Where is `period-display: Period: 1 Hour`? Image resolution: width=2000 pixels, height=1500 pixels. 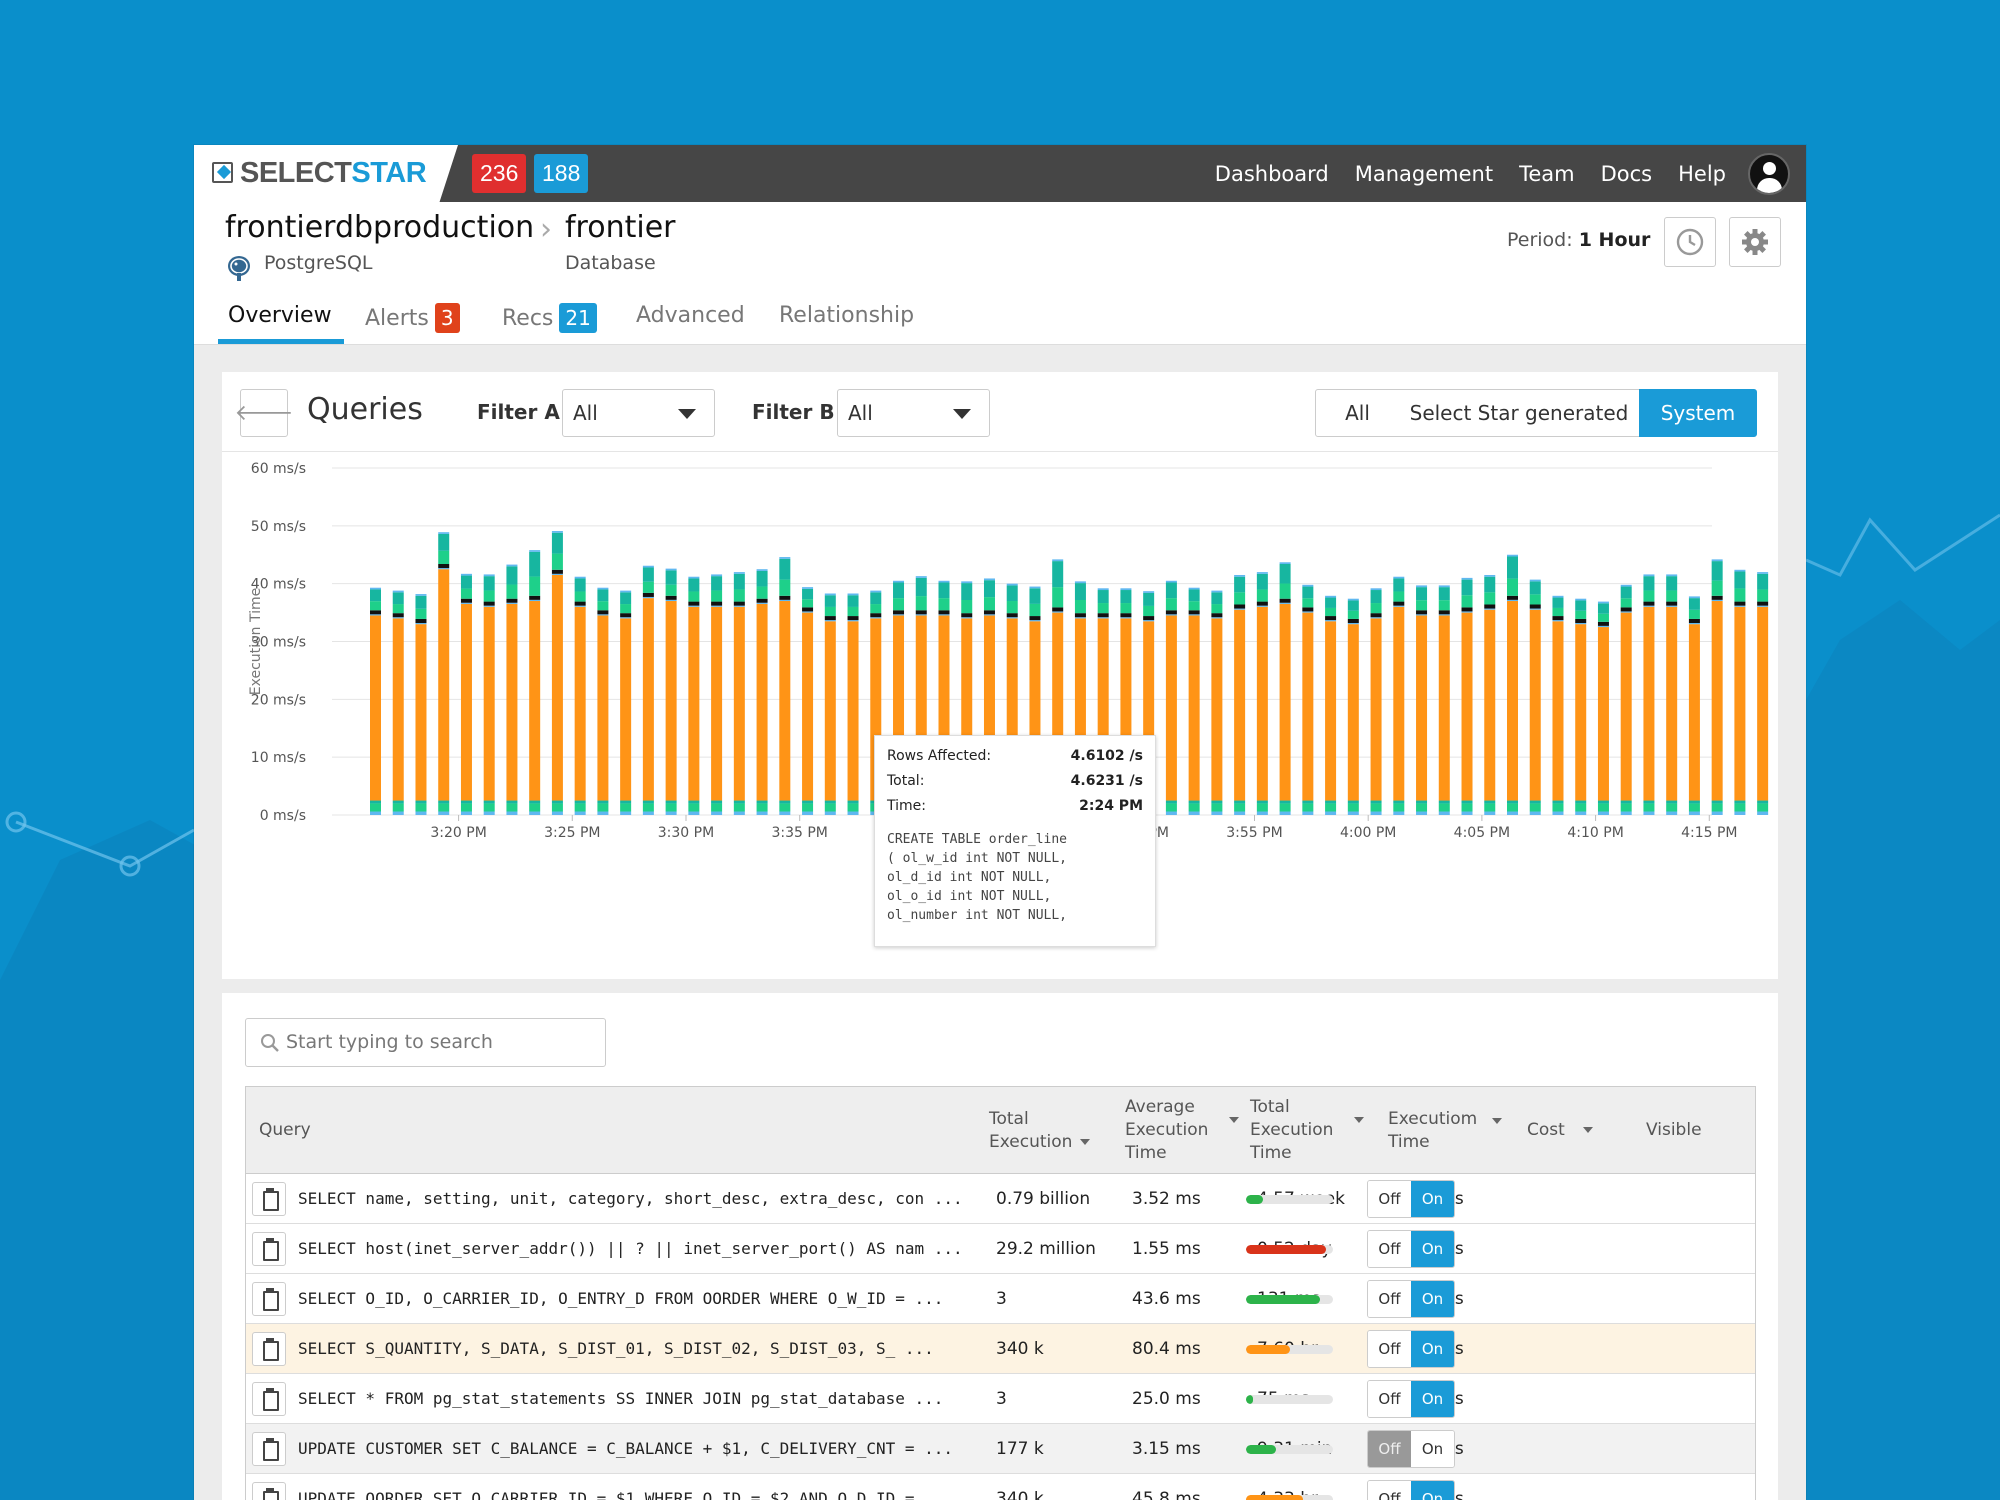
period-display: Period: 1 Hour is located at coordinates (1578, 240).